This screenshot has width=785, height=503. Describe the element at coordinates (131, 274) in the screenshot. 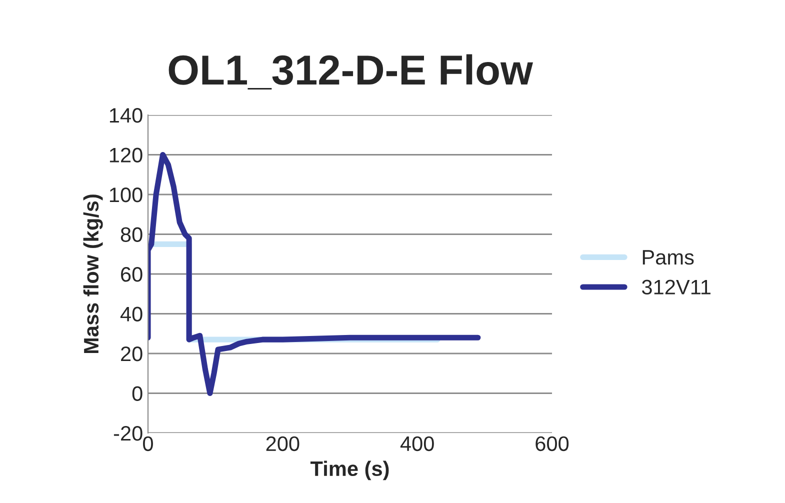

I see `y-tick-label: 60` at that location.